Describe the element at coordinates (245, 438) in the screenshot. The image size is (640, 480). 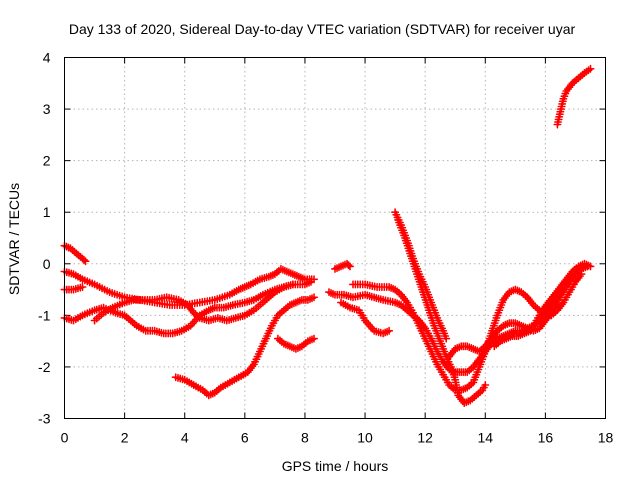
I see `x-tick-label: 6` at that location.